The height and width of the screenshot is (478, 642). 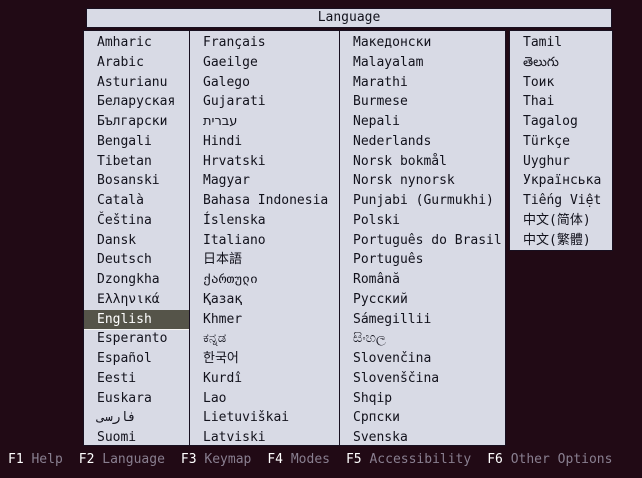 What do you see at coordinates (234, 437) in the screenshot?
I see `language-option: Latviski` at bounding box center [234, 437].